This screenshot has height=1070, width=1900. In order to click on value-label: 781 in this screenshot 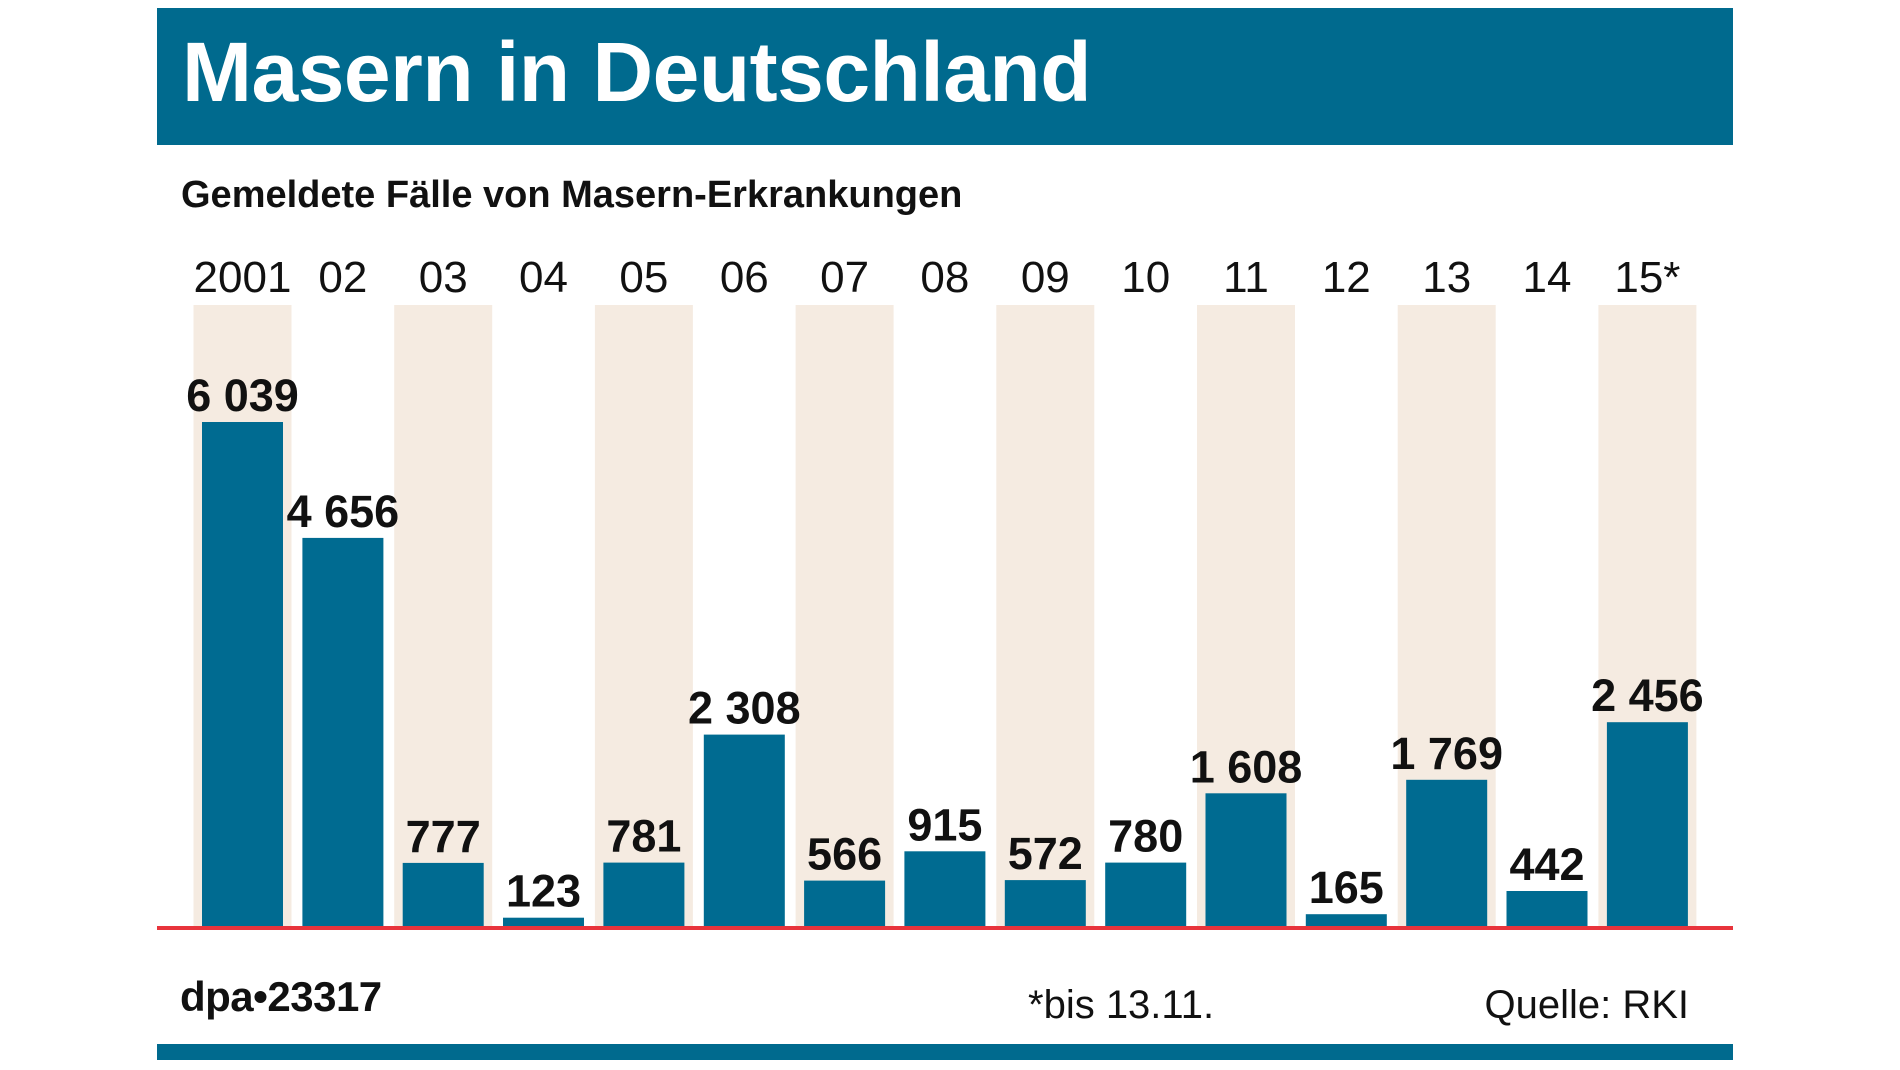, I will do `click(643, 836)`.